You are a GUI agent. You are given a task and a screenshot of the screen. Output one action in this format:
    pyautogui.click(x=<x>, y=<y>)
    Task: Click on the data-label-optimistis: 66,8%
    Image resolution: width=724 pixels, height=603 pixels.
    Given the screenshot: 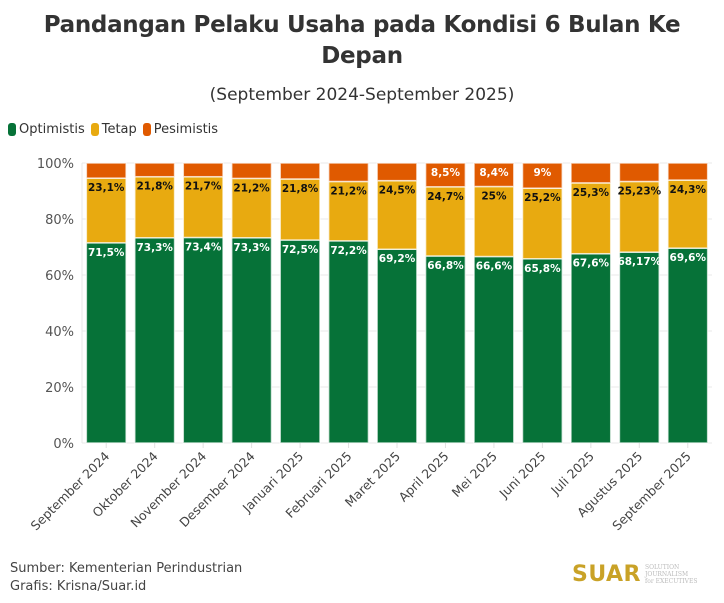 What is the action you would take?
    pyautogui.click(x=445, y=266)
    